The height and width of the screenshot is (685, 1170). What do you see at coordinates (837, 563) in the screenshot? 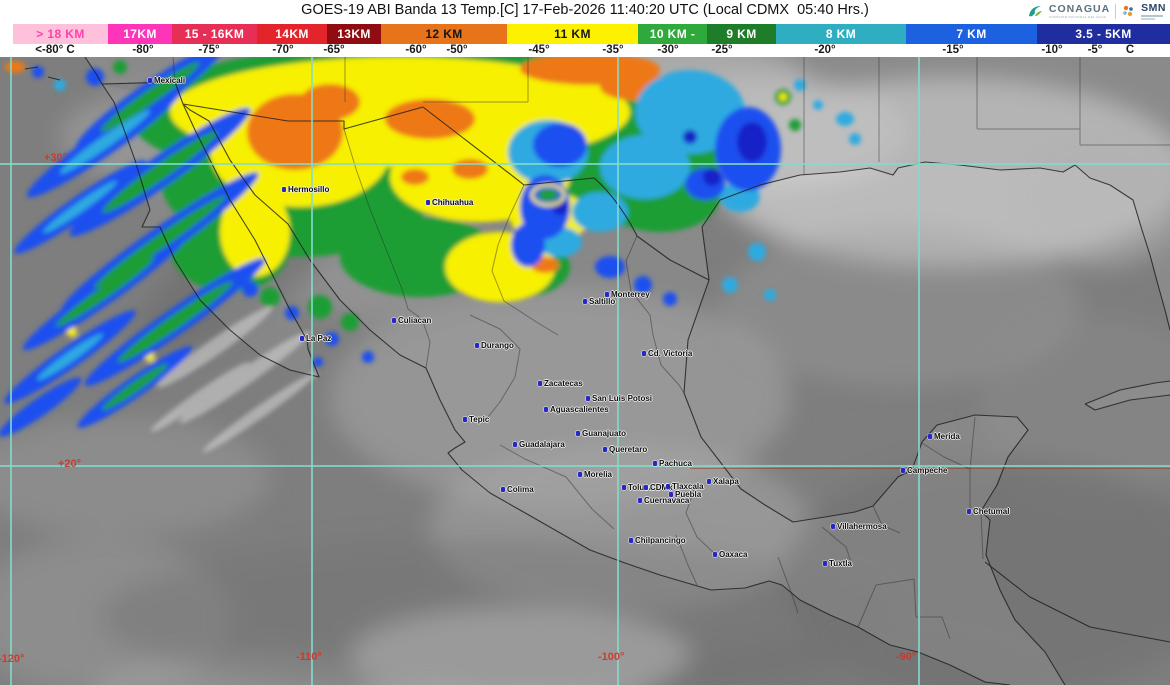
I see `city-marker: Tuxtla` at bounding box center [837, 563].